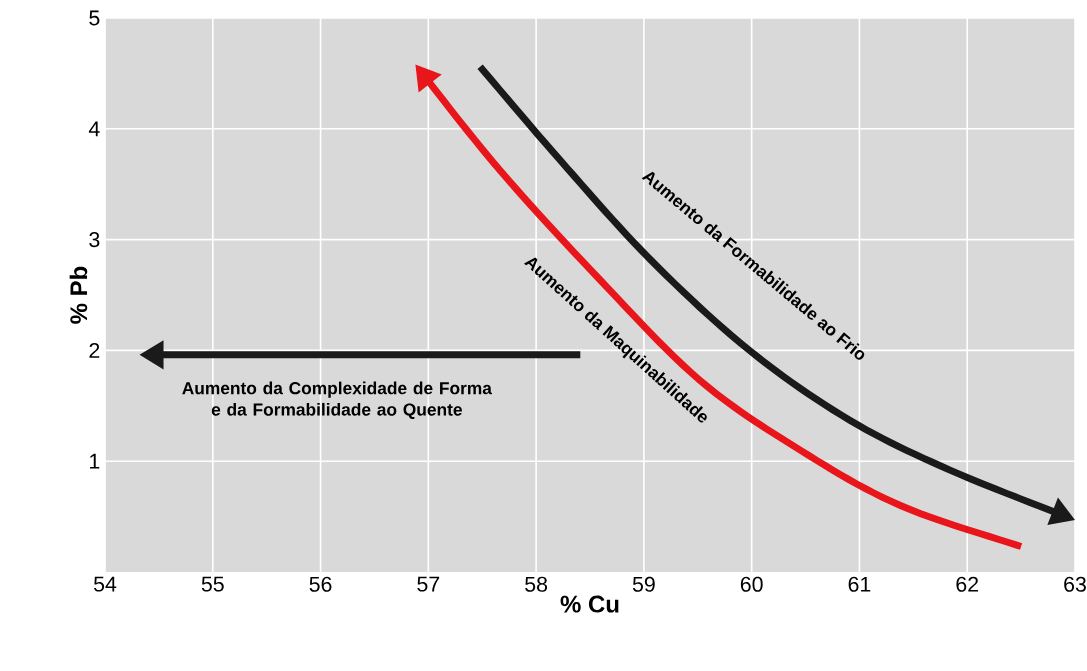 Image resolution: width=1087 pixels, height=671 pixels. What do you see at coordinates (859, 584) in the screenshot?
I see `x-tick-label: 61` at bounding box center [859, 584].